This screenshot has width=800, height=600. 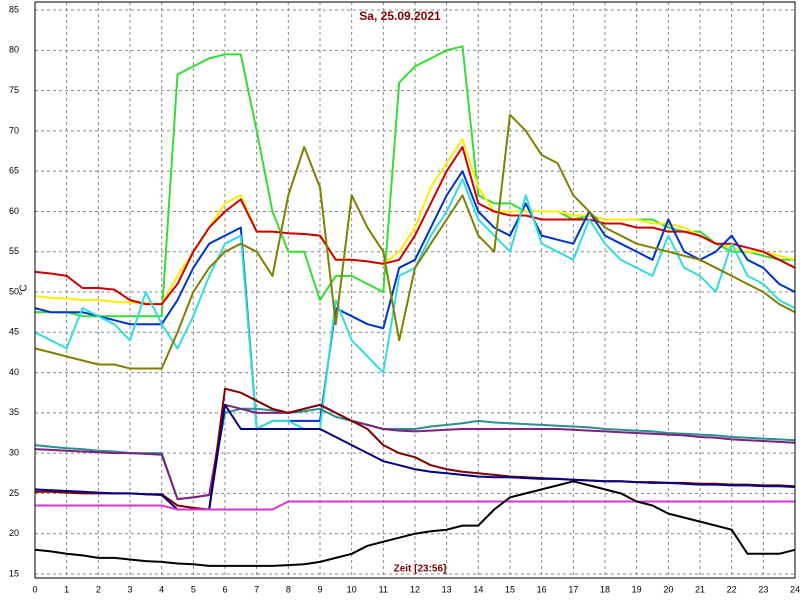 What do you see at coordinates (14, 211) in the screenshot?
I see `y-tick-label: 60` at bounding box center [14, 211].